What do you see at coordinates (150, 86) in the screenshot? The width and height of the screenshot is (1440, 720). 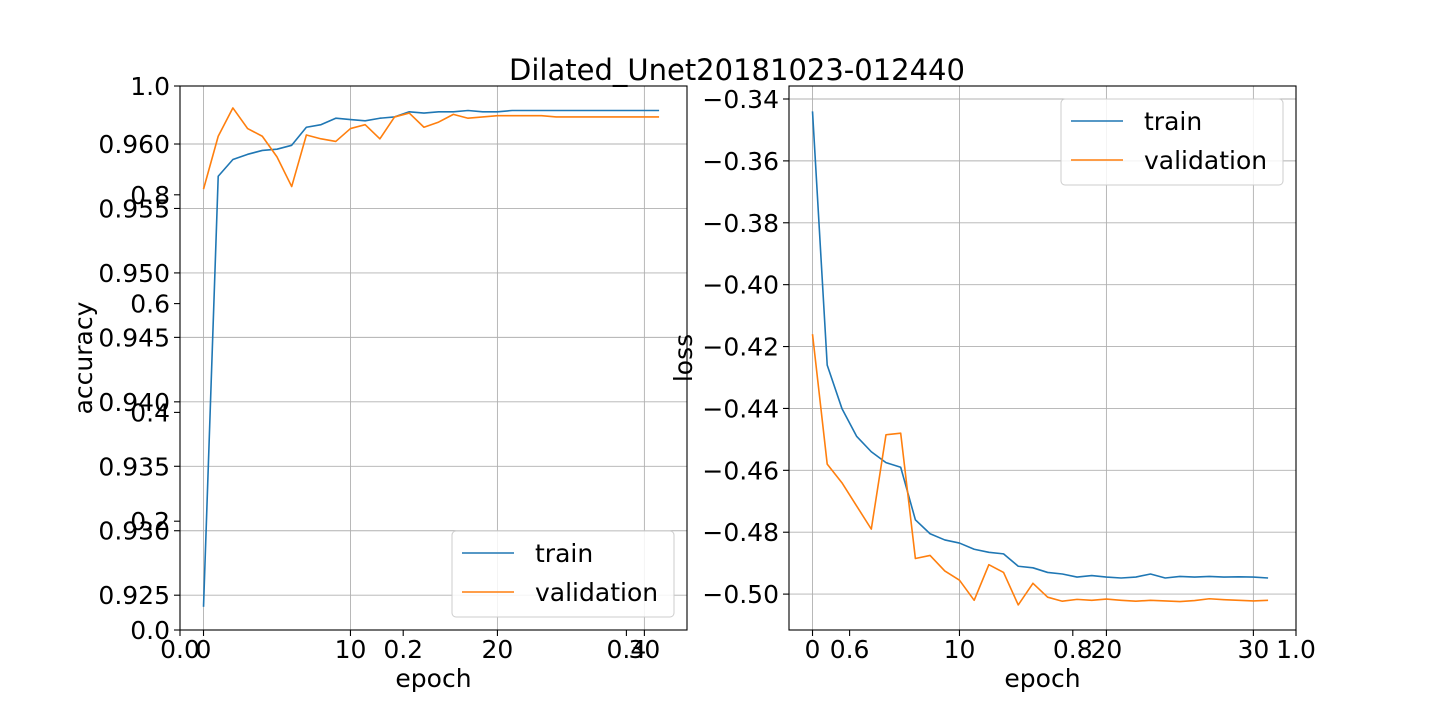 I see `overlay-y-tick-label: 1.0` at bounding box center [150, 86].